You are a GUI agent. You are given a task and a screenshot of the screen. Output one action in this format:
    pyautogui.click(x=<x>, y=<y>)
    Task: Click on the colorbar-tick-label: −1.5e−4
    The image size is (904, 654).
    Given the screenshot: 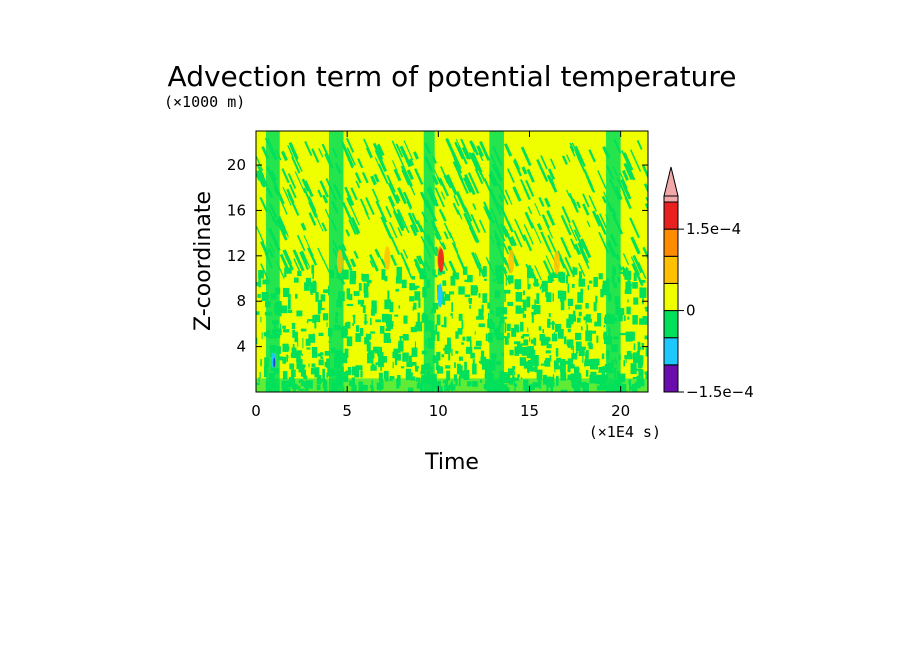 What is the action you would take?
    pyautogui.click(x=720, y=392)
    